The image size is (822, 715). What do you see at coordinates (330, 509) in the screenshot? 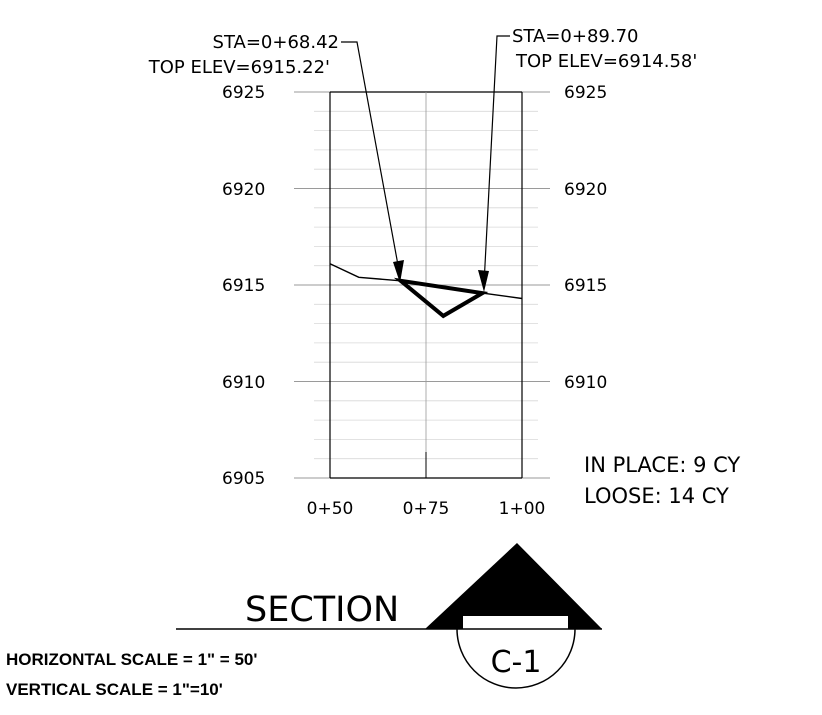
I see `station-label: 0+50` at bounding box center [330, 509].